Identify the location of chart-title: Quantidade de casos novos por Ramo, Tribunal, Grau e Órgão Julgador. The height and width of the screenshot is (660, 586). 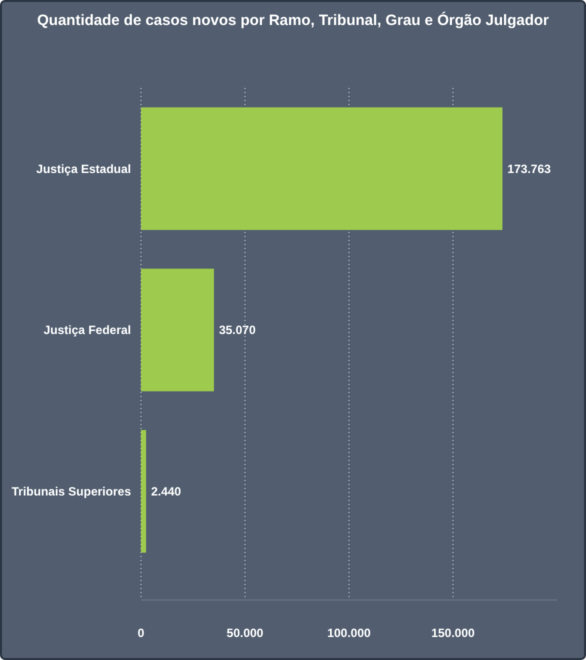
(293, 20).